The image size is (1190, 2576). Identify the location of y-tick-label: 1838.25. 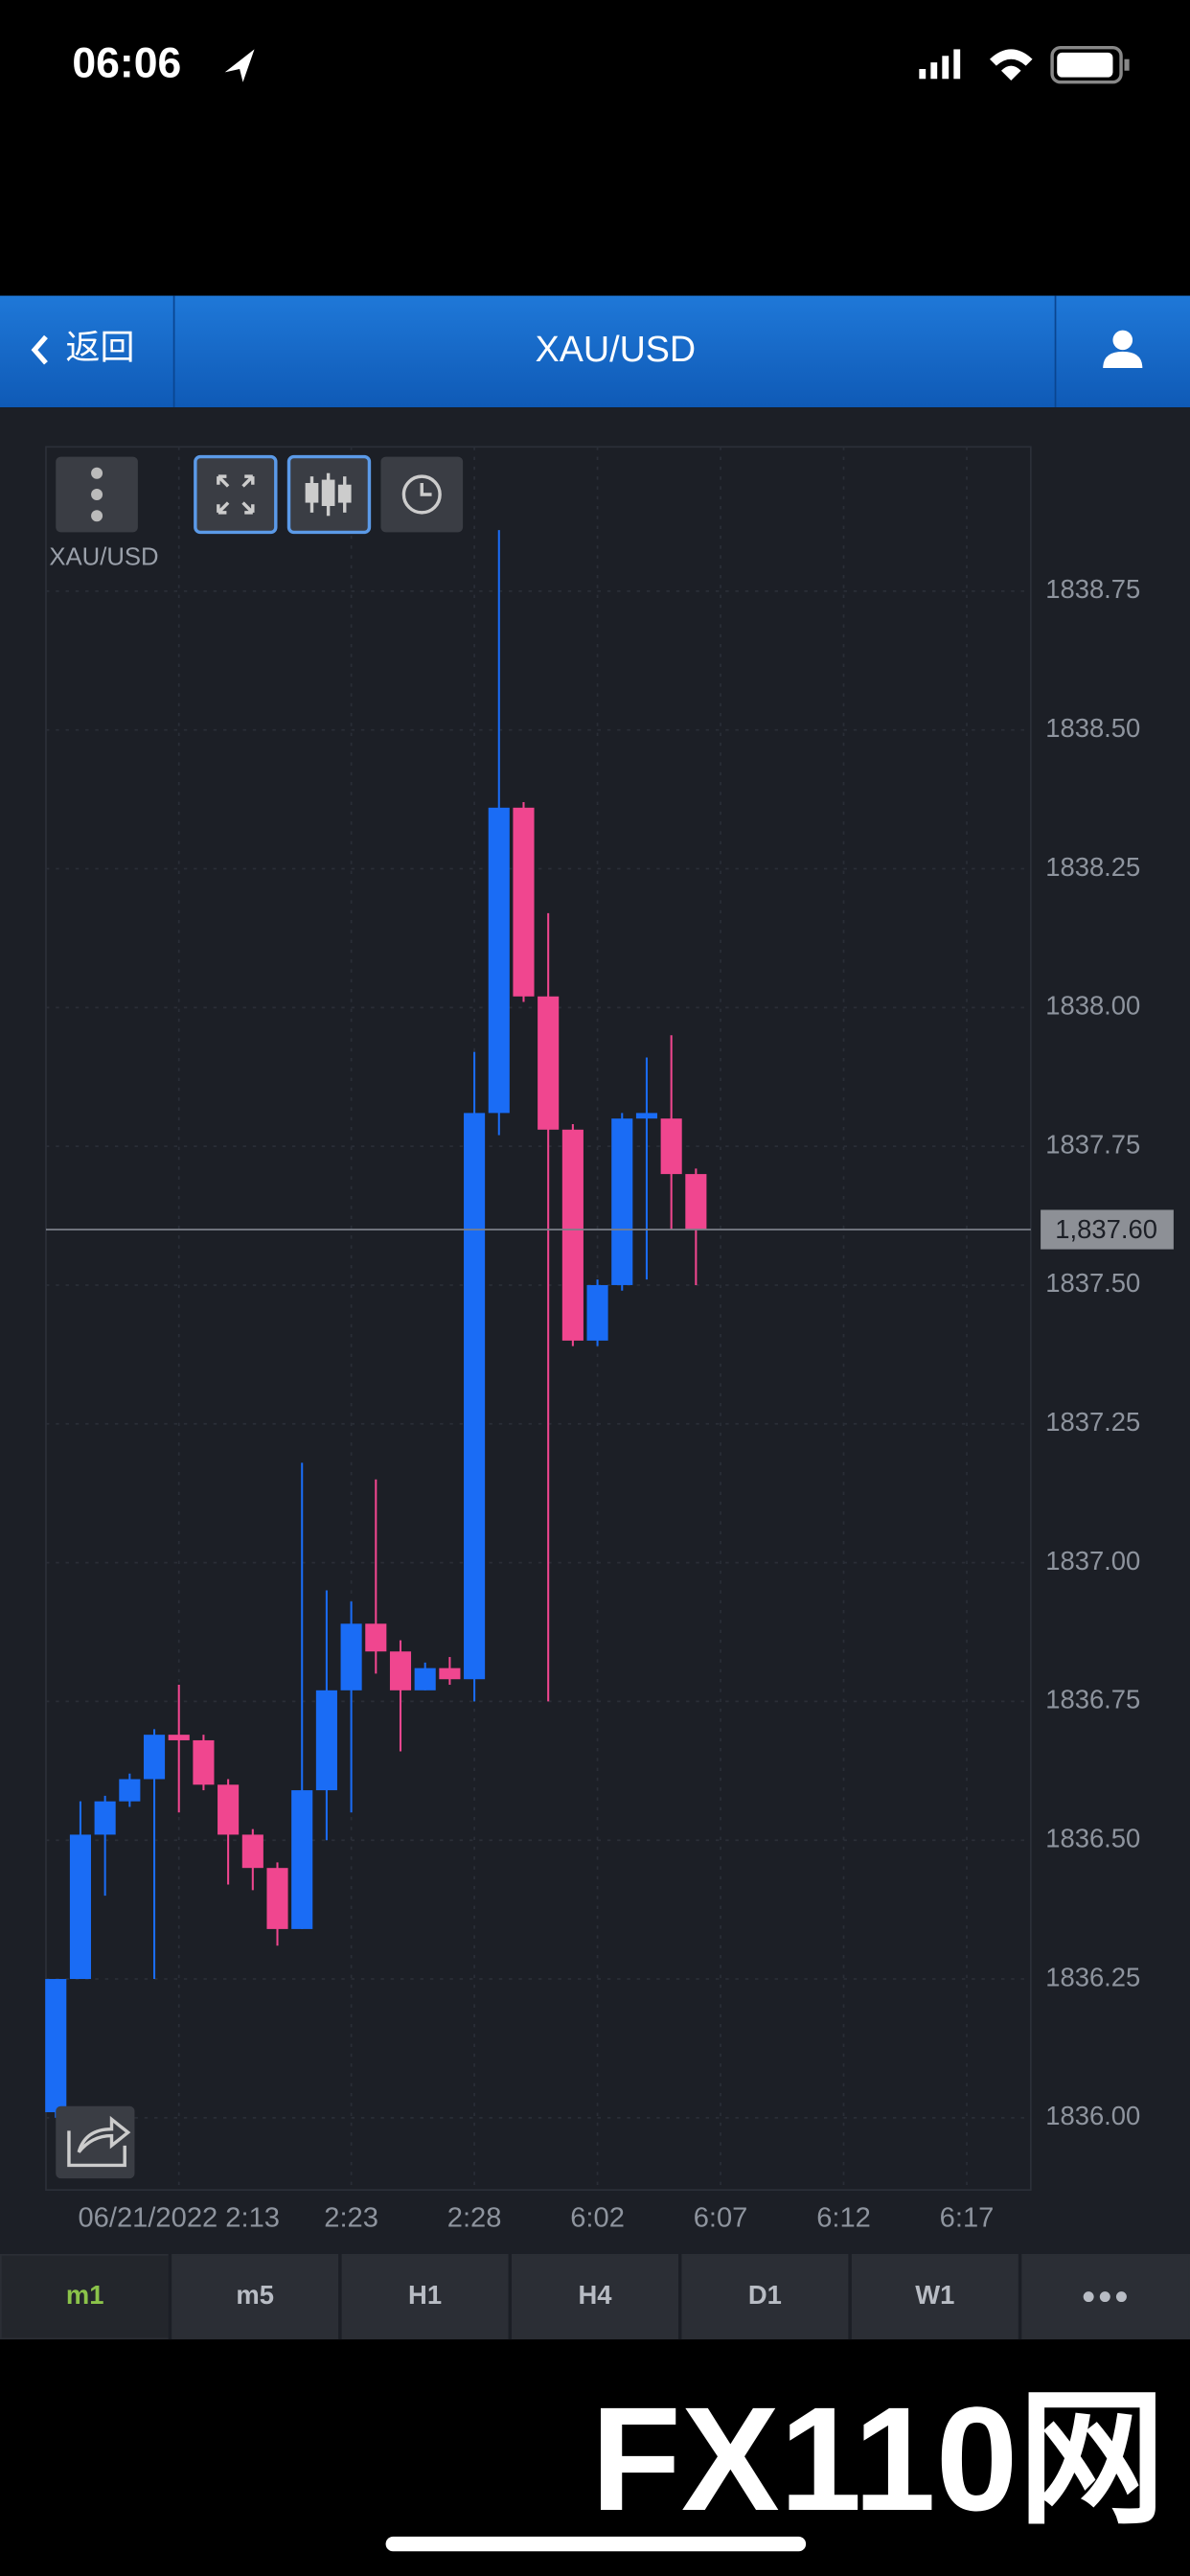
(1093, 867).